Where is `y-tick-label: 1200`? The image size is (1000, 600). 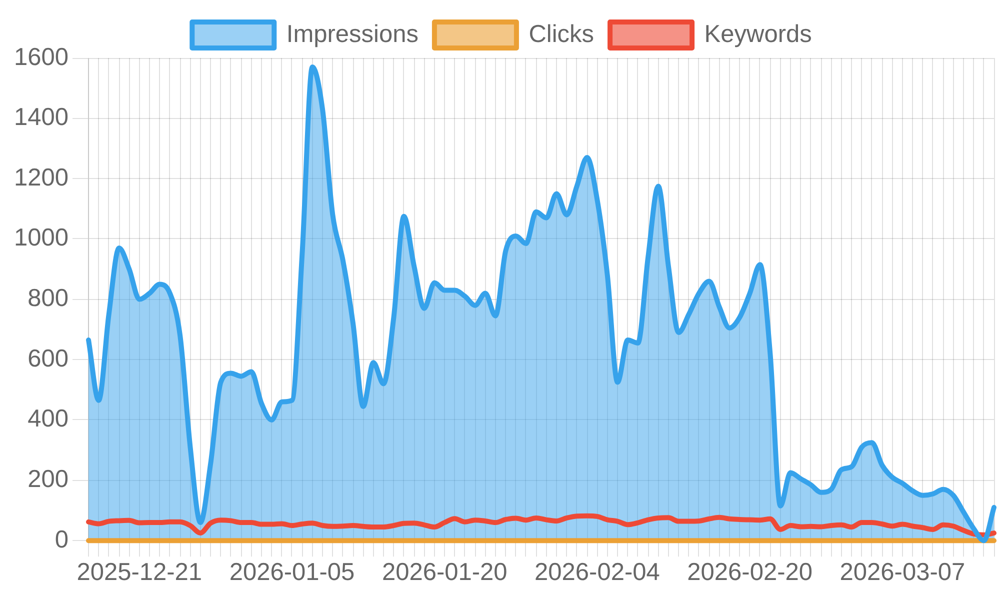 y-tick-label: 1200 is located at coordinates (41, 178).